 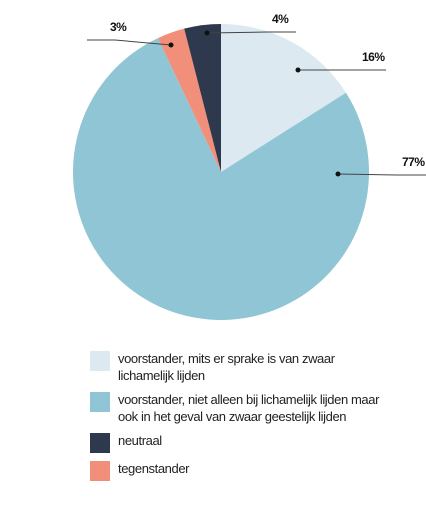 What do you see at coordinates (140, 440) in the screenshot?
I see `legend-label: neutraal` at bounding box center [140, 440].